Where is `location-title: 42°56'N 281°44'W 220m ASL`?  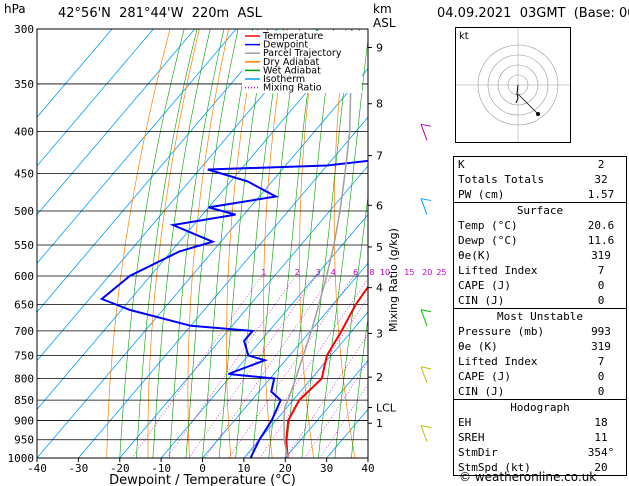 location-title: 42°56'N 281°44'W 220m ASL is located at coordinates (160, 13).